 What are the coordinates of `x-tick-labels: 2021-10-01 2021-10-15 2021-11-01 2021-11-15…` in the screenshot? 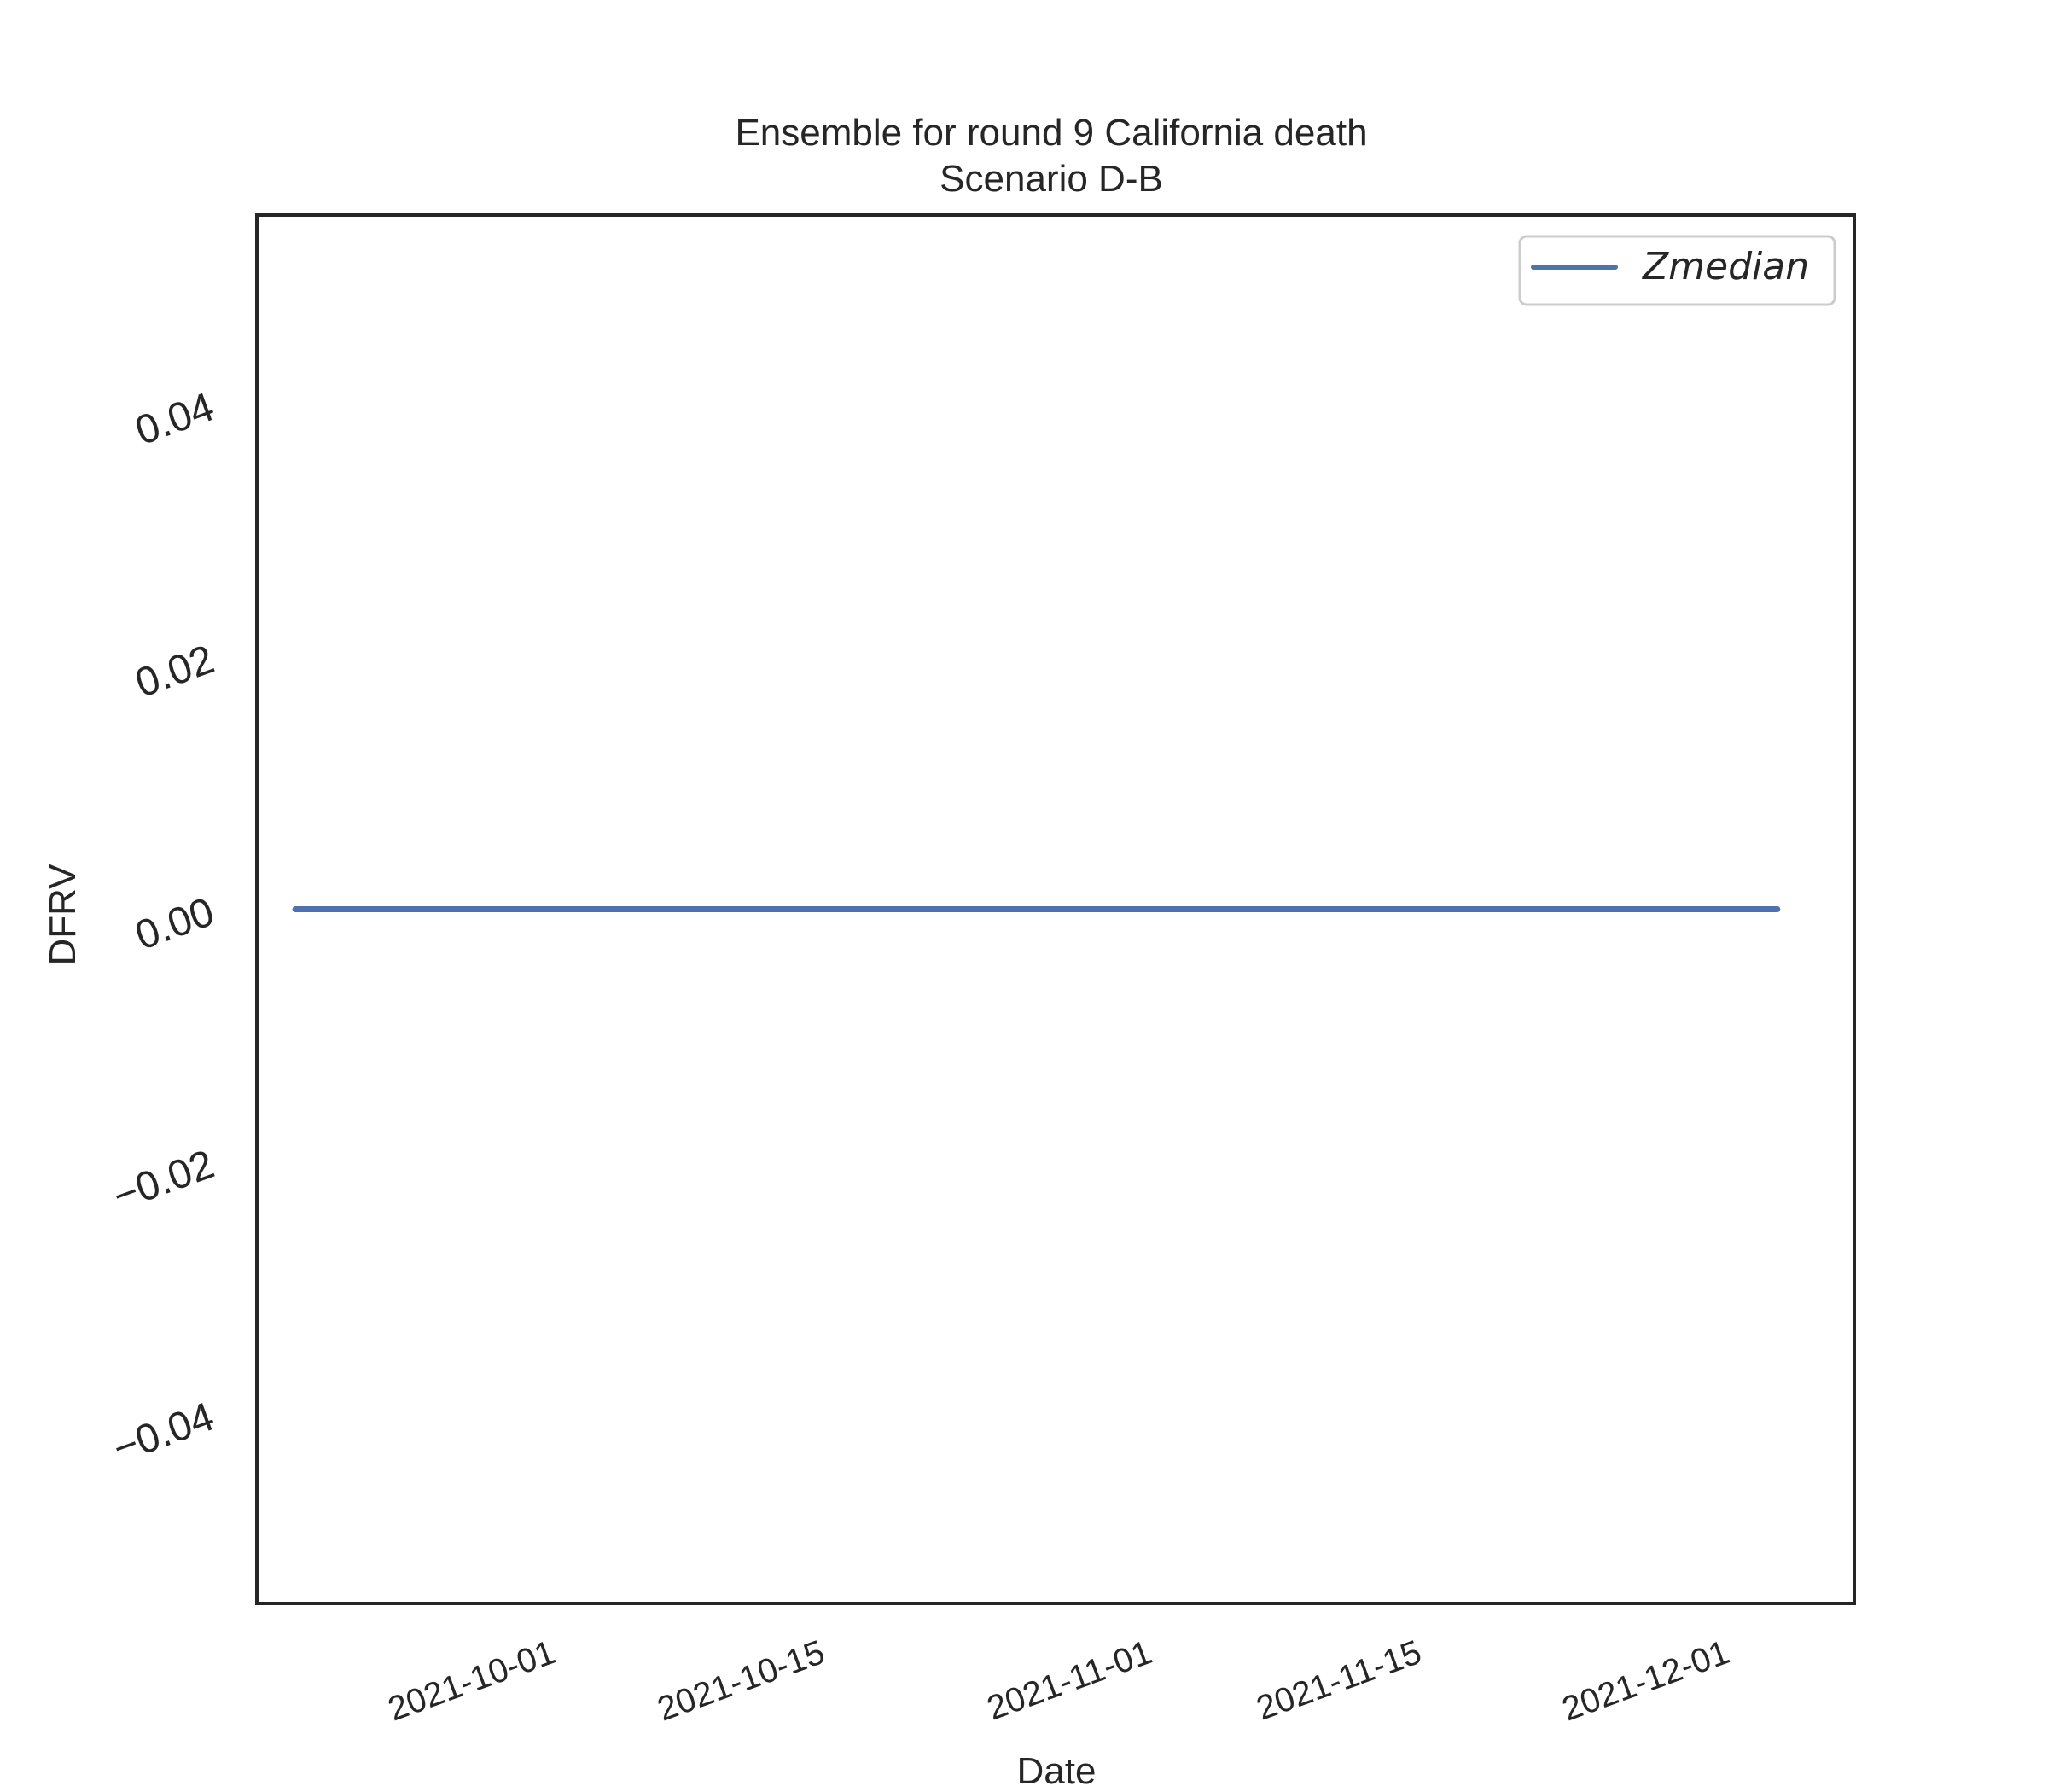 It's located at (1058, 1680).